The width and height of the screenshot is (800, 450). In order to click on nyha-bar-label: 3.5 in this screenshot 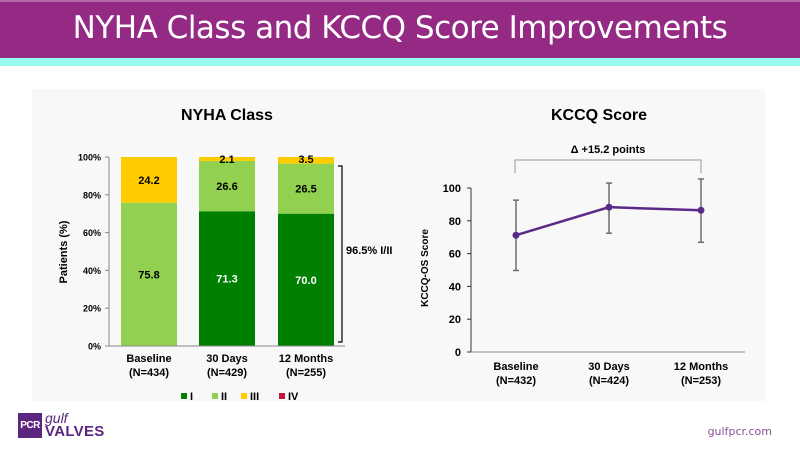, I will do `click(305, 160)`.